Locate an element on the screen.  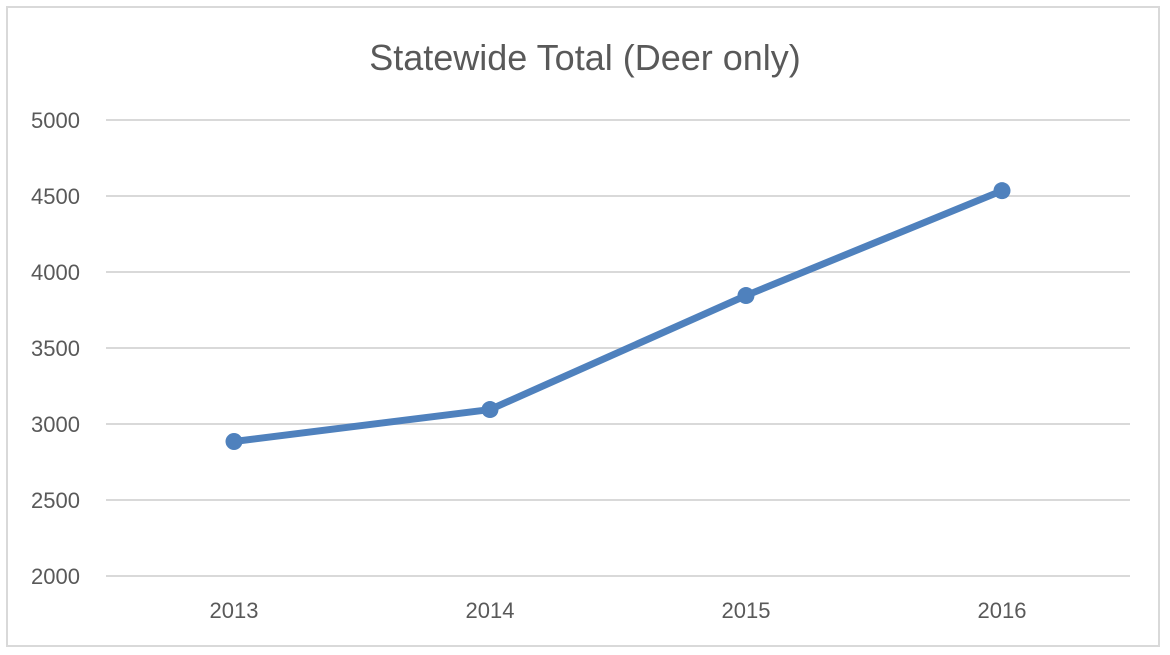
data-point-2014 is located at coordinates (490, 410).